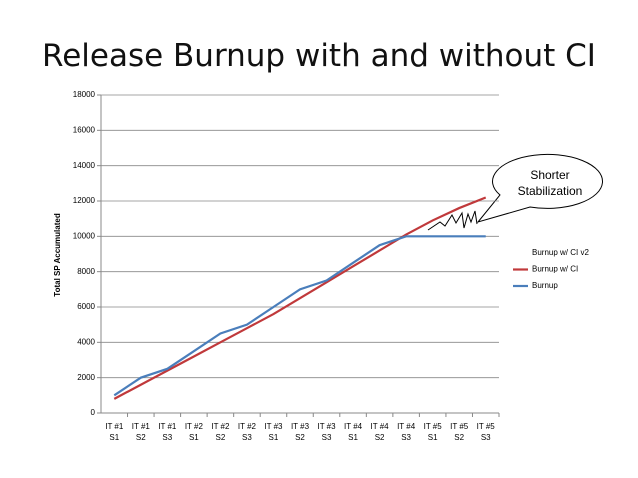 The width and height of the screenshot is (638, 478). What do you see at coordinates (319, 56) in the screenshot?
I see `chart-title: Release Burnup with and without CI` at bounding box center [319, 56].